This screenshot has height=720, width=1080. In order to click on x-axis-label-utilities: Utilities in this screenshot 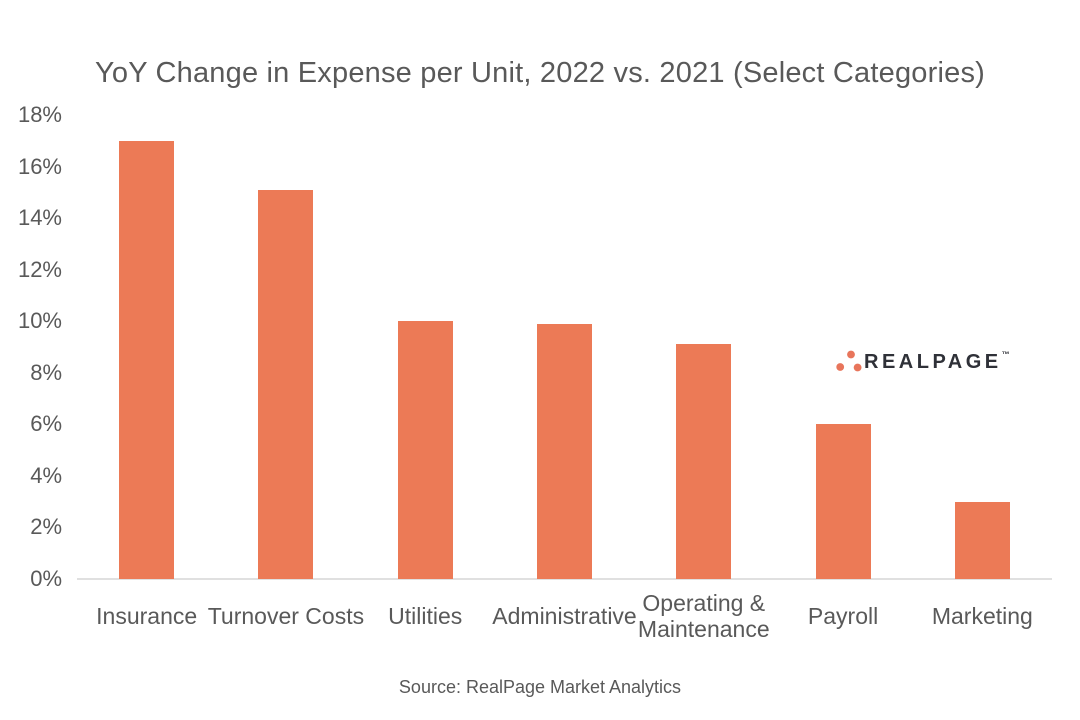, I will do `click(425, 616)`.